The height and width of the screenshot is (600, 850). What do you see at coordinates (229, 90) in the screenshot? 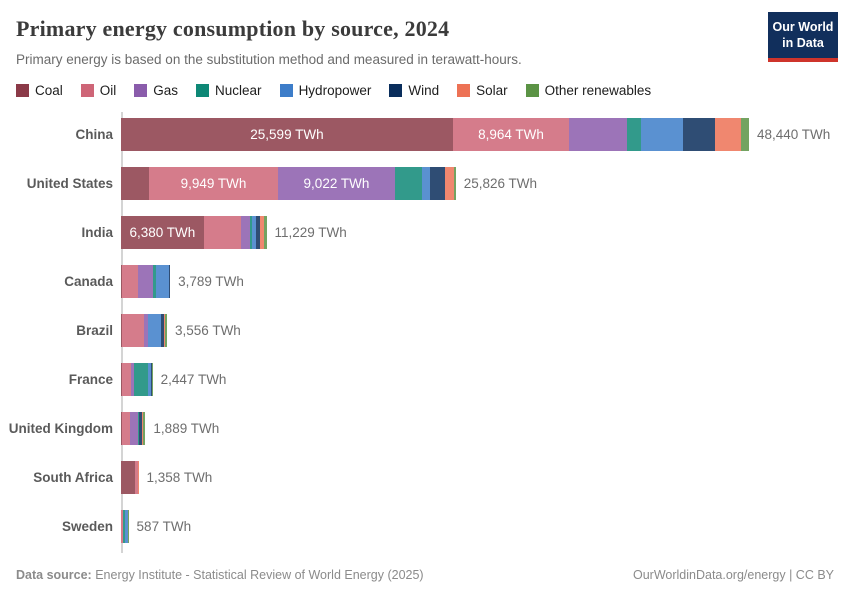
I see `legend-item-nuclear: Nuclear` at bounding box center [229, 90].